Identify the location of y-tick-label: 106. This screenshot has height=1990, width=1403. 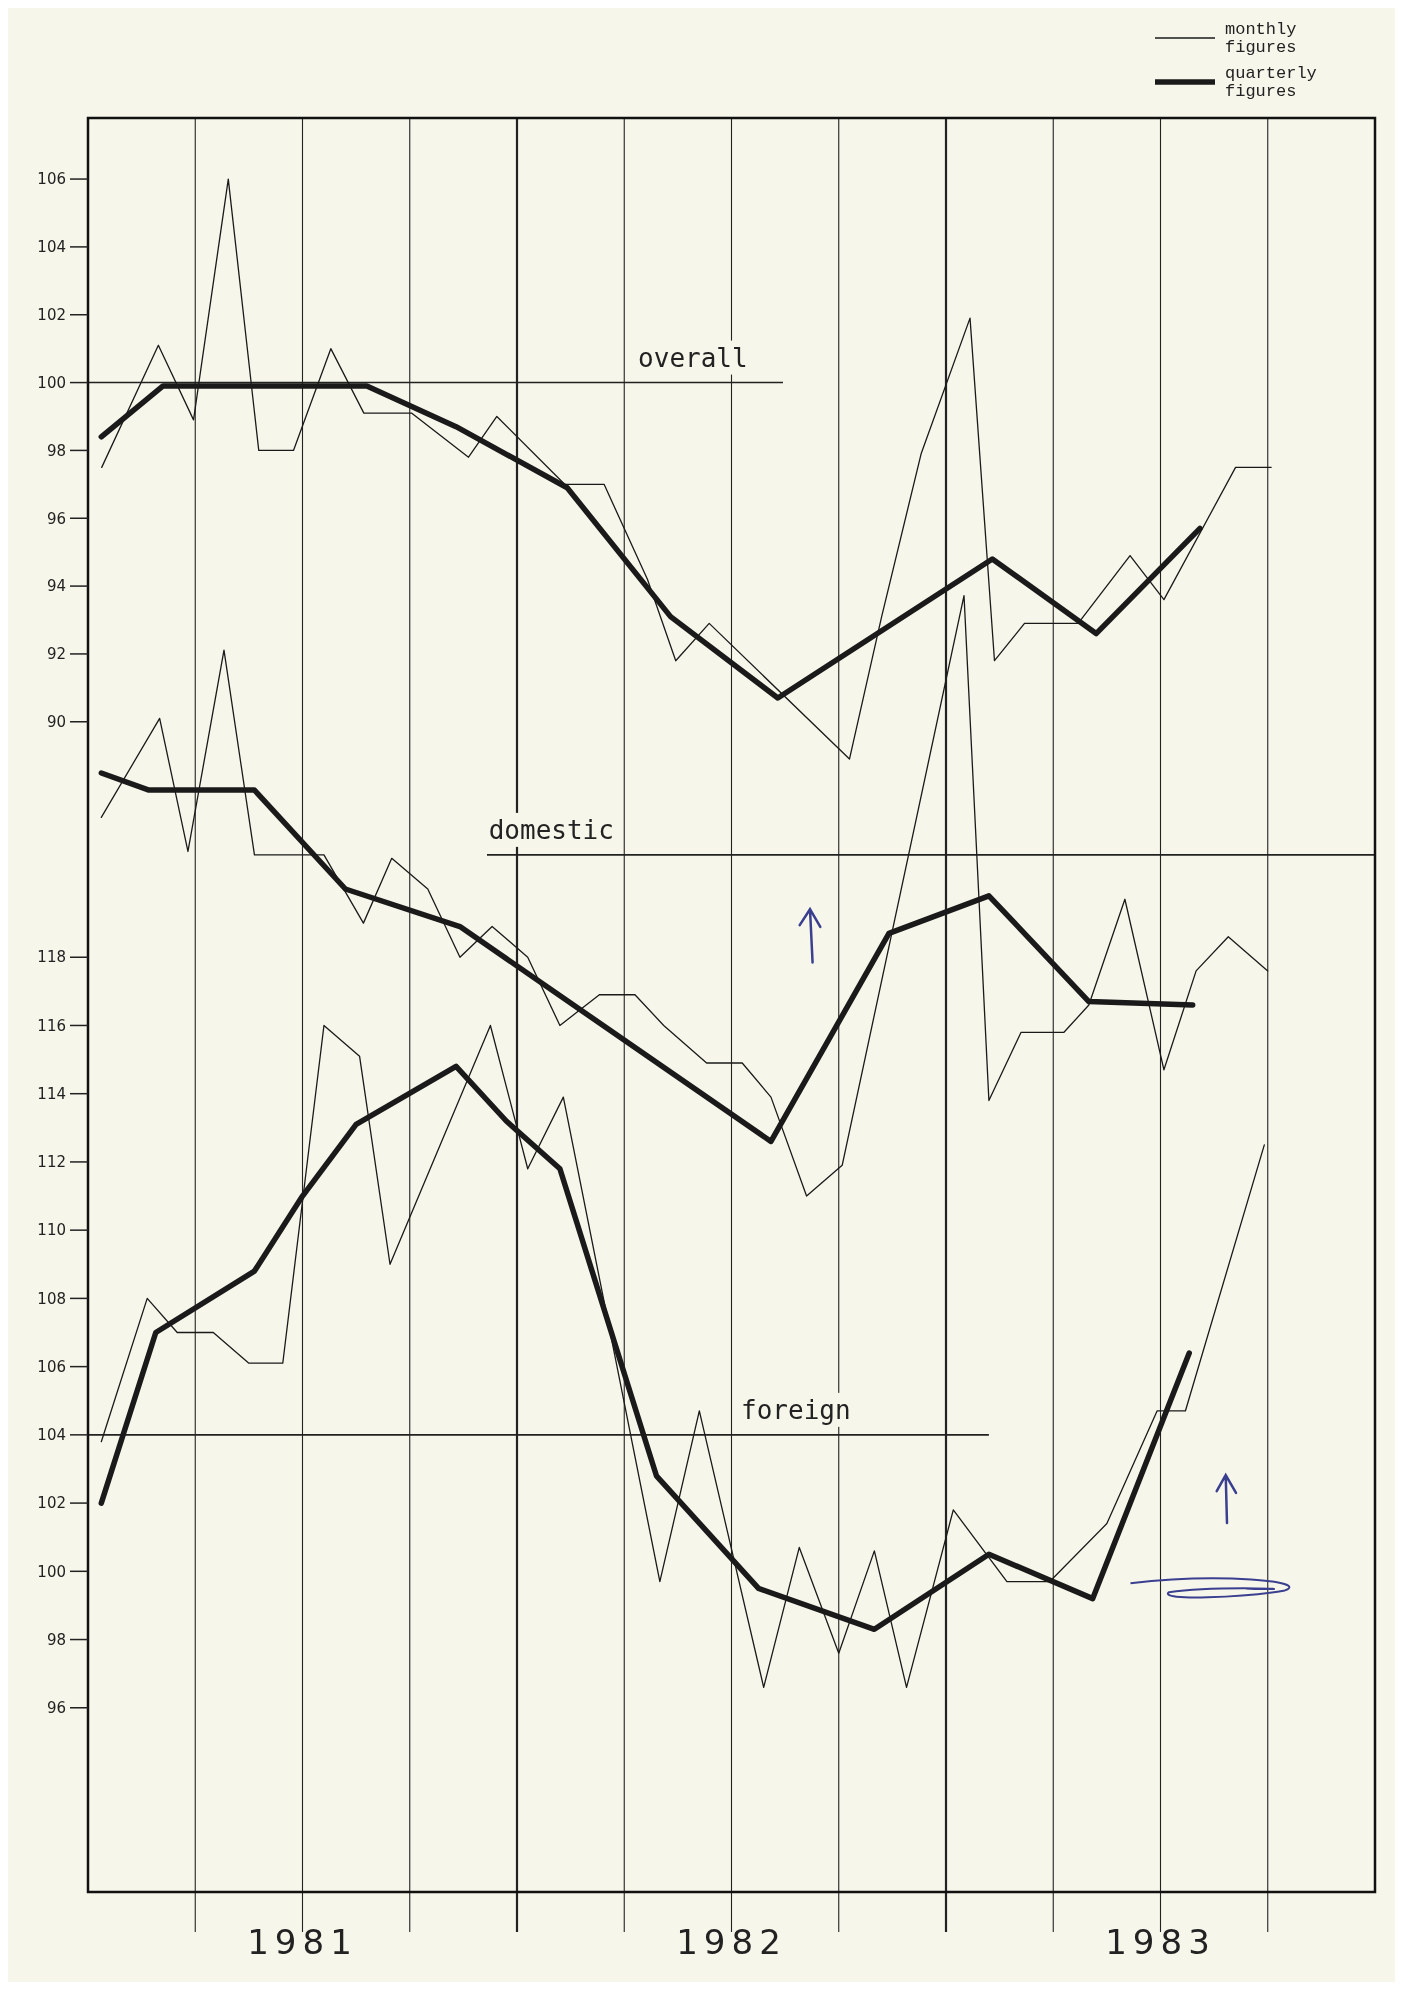
(51, 179).